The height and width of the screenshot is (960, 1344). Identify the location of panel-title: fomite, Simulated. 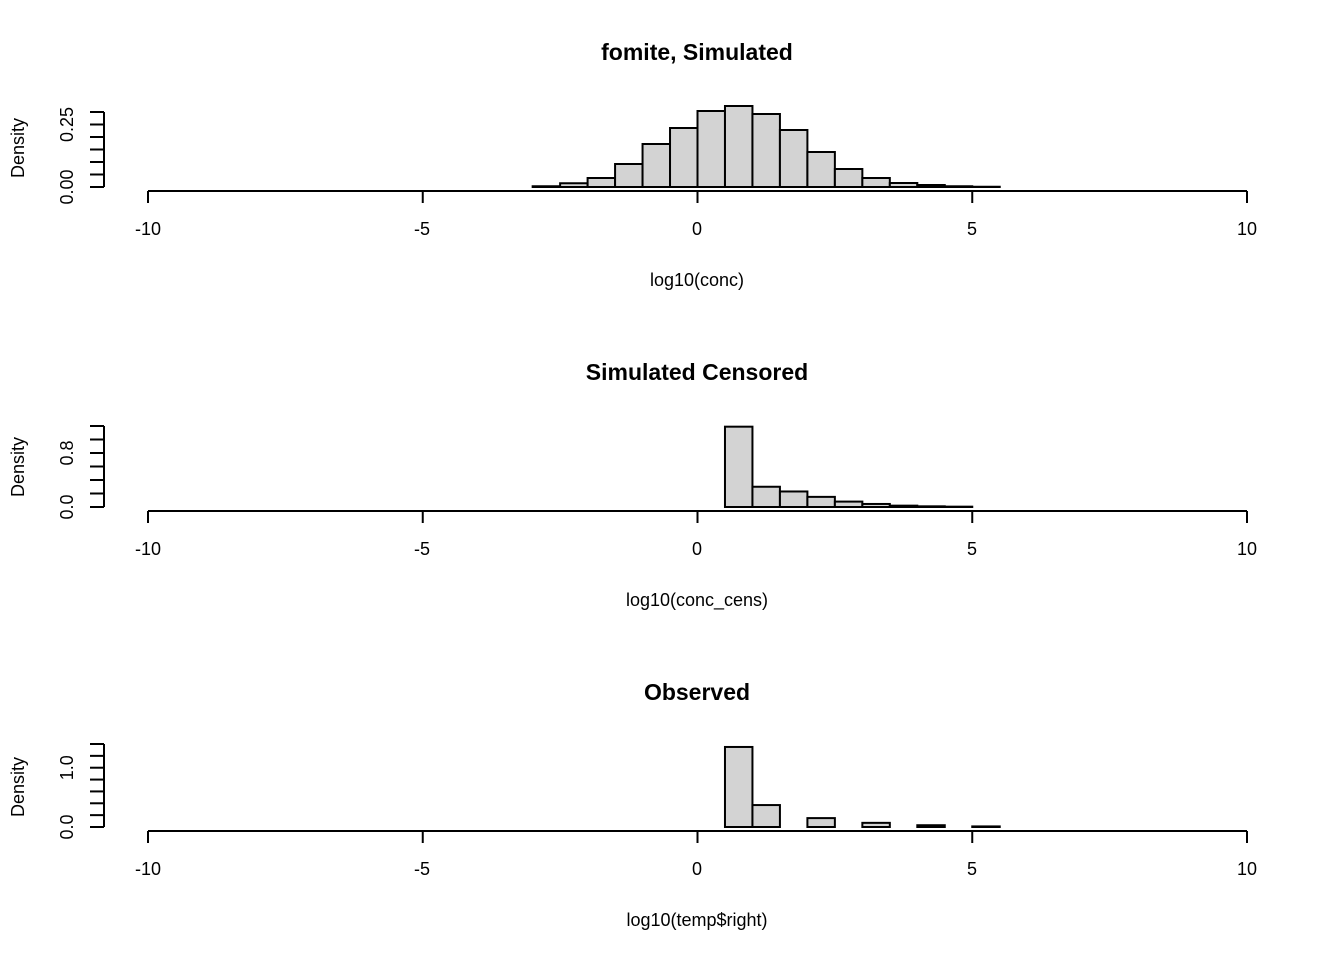
(697, 52).